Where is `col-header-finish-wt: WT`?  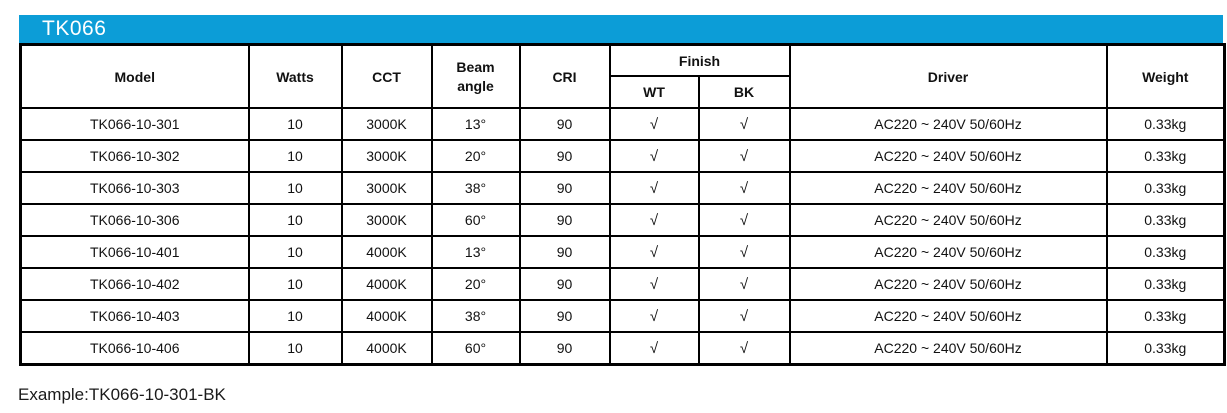
col-header-finish-wt: WT is located at coordinates (654, 92).